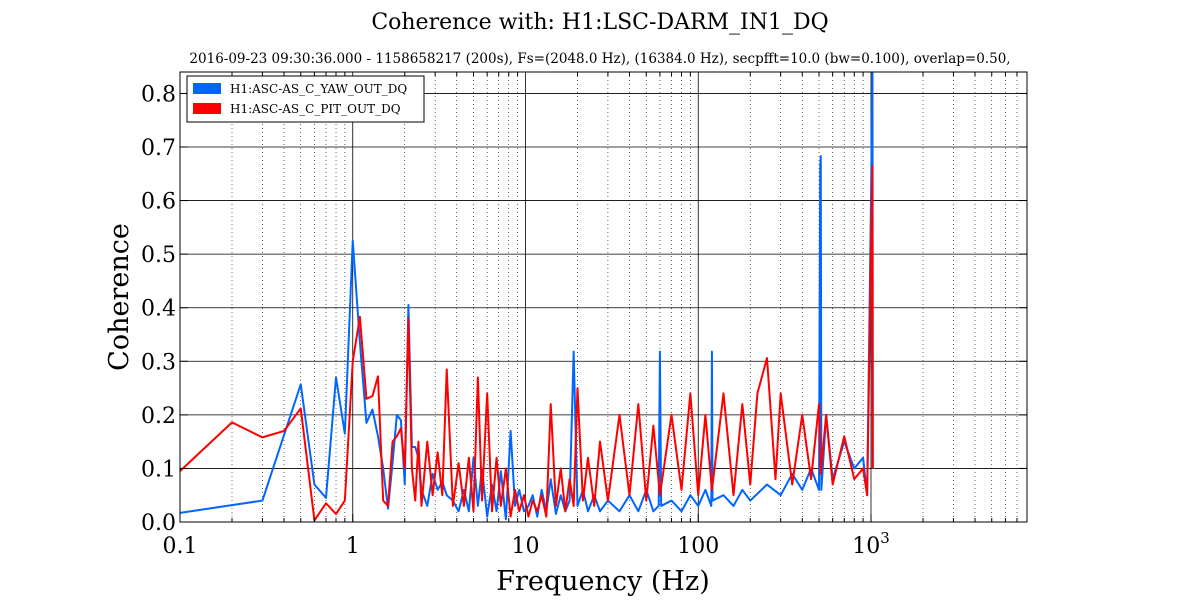  I want to click on y-tick-label: 0.6, so click(158, 202).